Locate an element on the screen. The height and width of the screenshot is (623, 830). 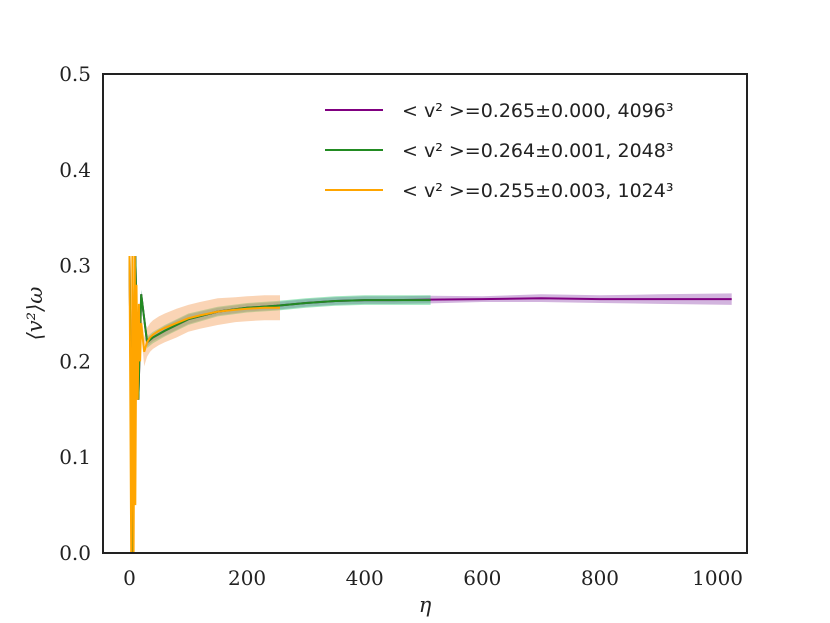
x-tick-label: 600 is located at coordinates (482, 578).